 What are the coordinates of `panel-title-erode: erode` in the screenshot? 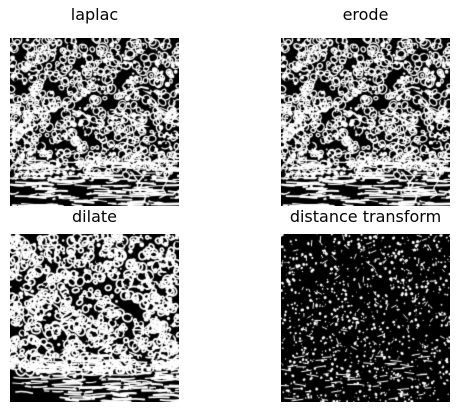 It's located at (365, 14).